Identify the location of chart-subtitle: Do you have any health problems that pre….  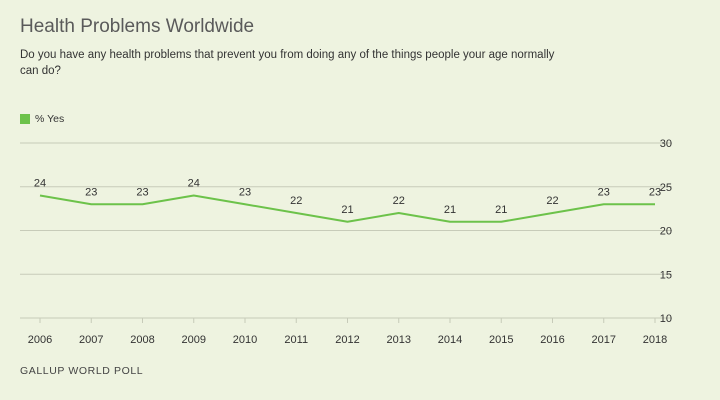
(287, 63).